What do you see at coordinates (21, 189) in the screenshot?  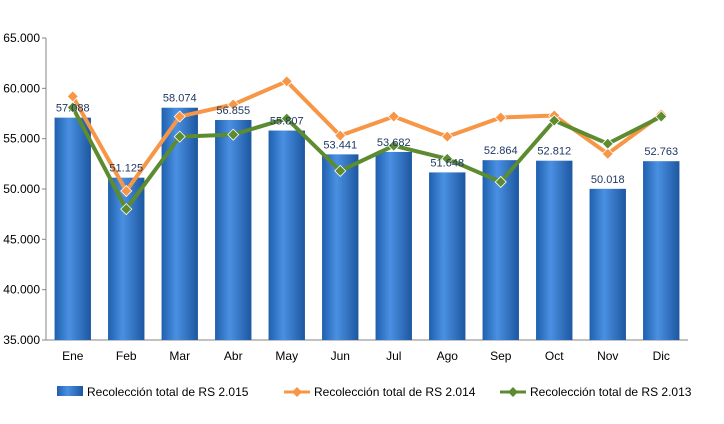 I see `y-tick-label: 50.000` at bounding box center [21, 189].